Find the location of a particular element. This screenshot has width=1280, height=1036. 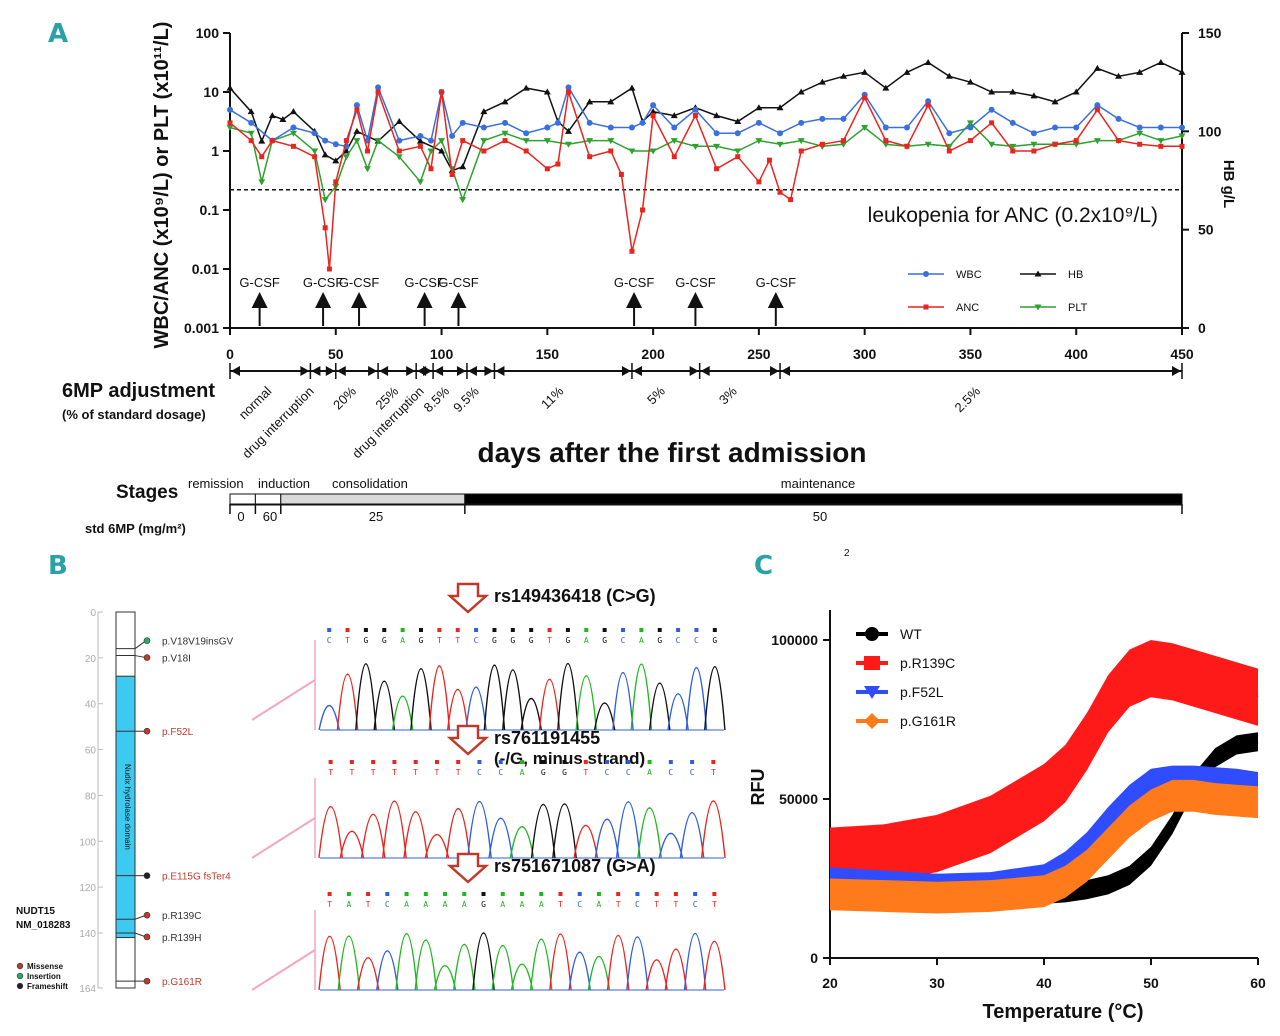

variant-label: p.E115G fsTer4 is located at coordinates (196, 877).